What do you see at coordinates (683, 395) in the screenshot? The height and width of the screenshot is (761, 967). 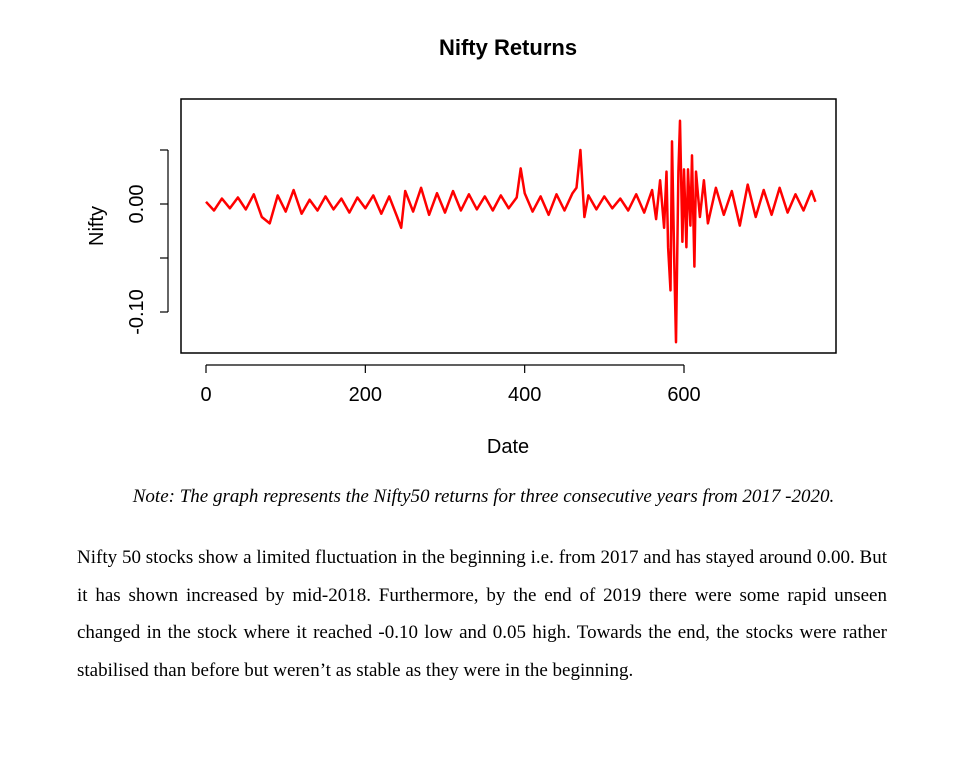 I see `x-tick-label-600: 600` at bounding box center [683, 395].